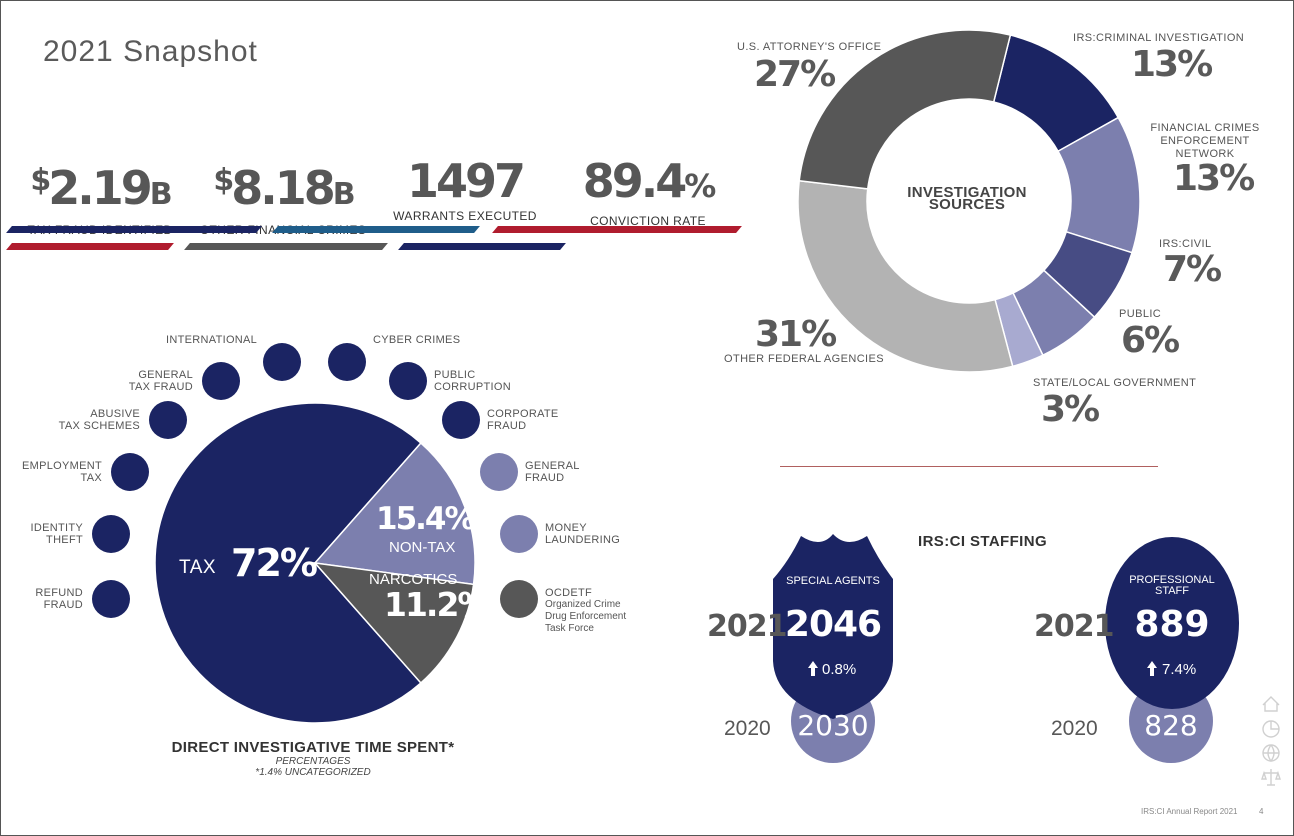  I want to click on nontax-value: 15.4%, so click(426, 519).